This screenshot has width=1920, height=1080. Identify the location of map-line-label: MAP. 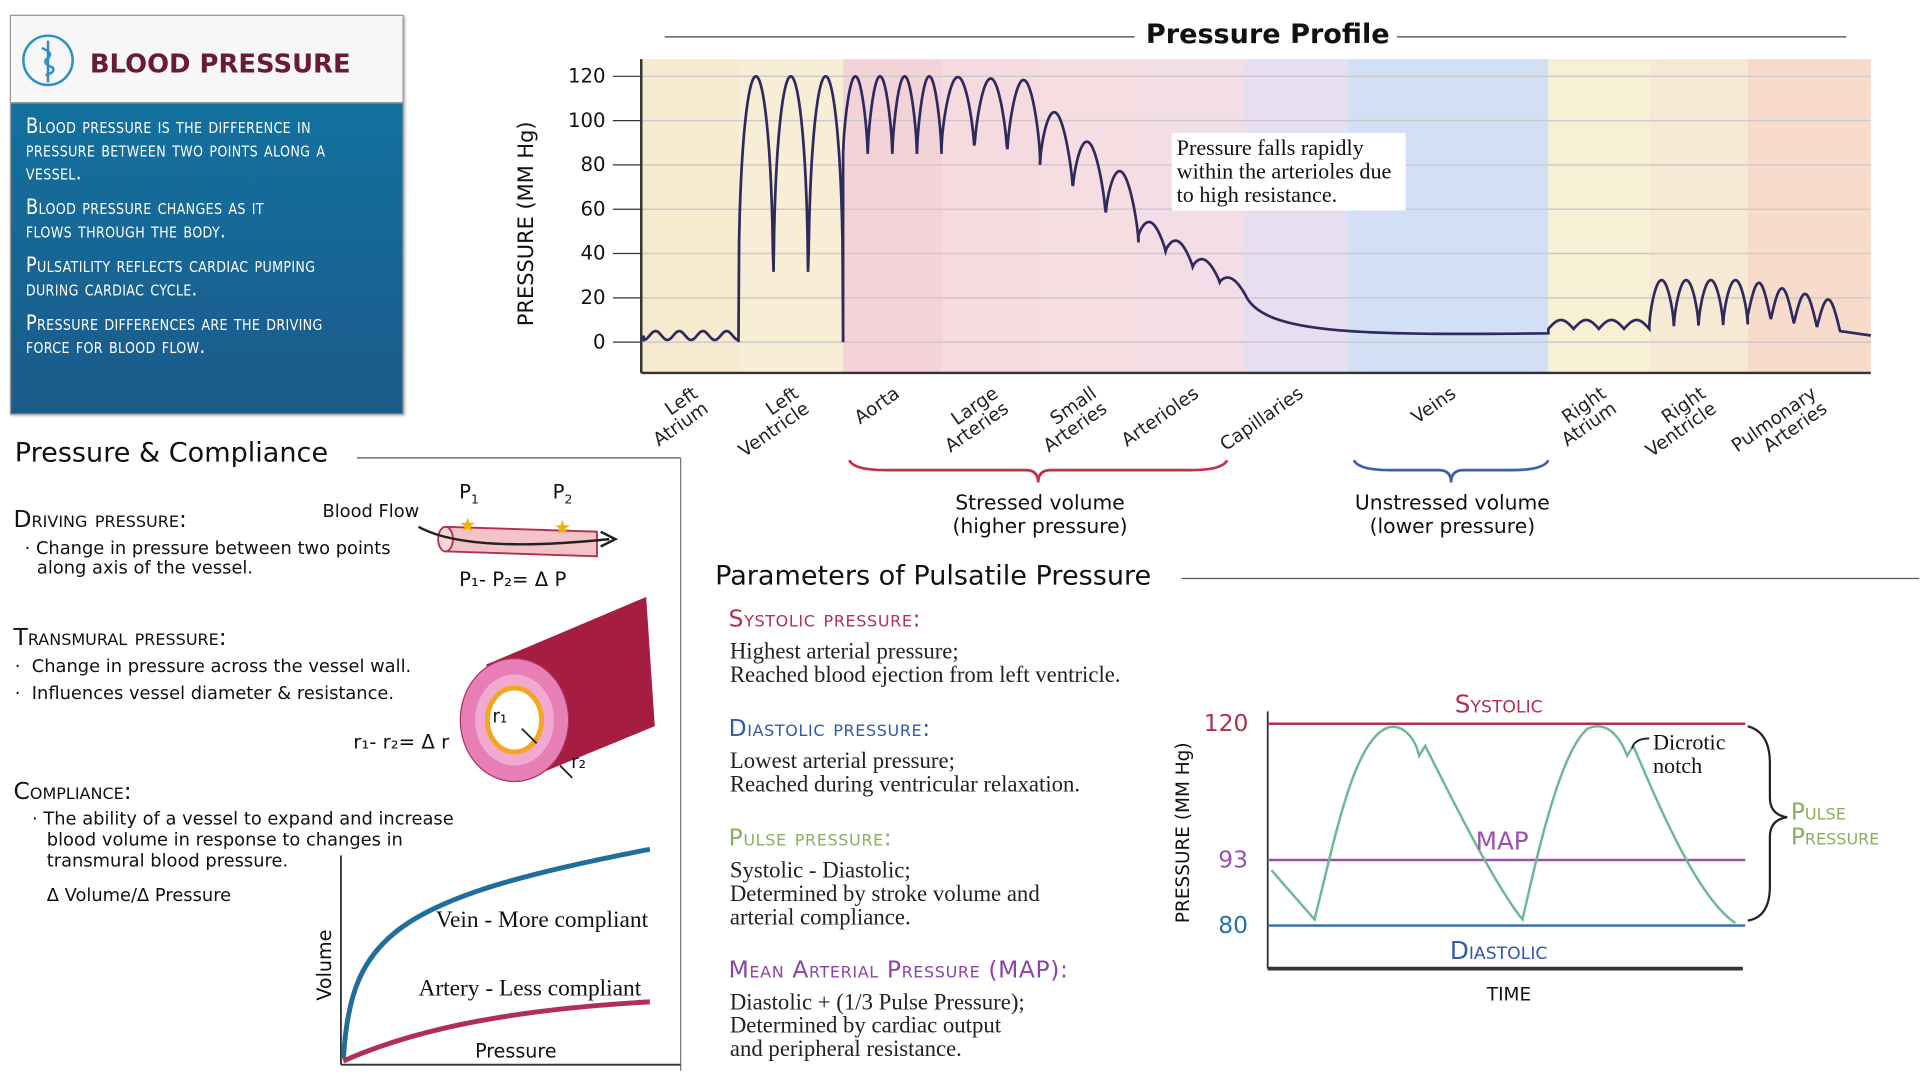
(1502, 840).